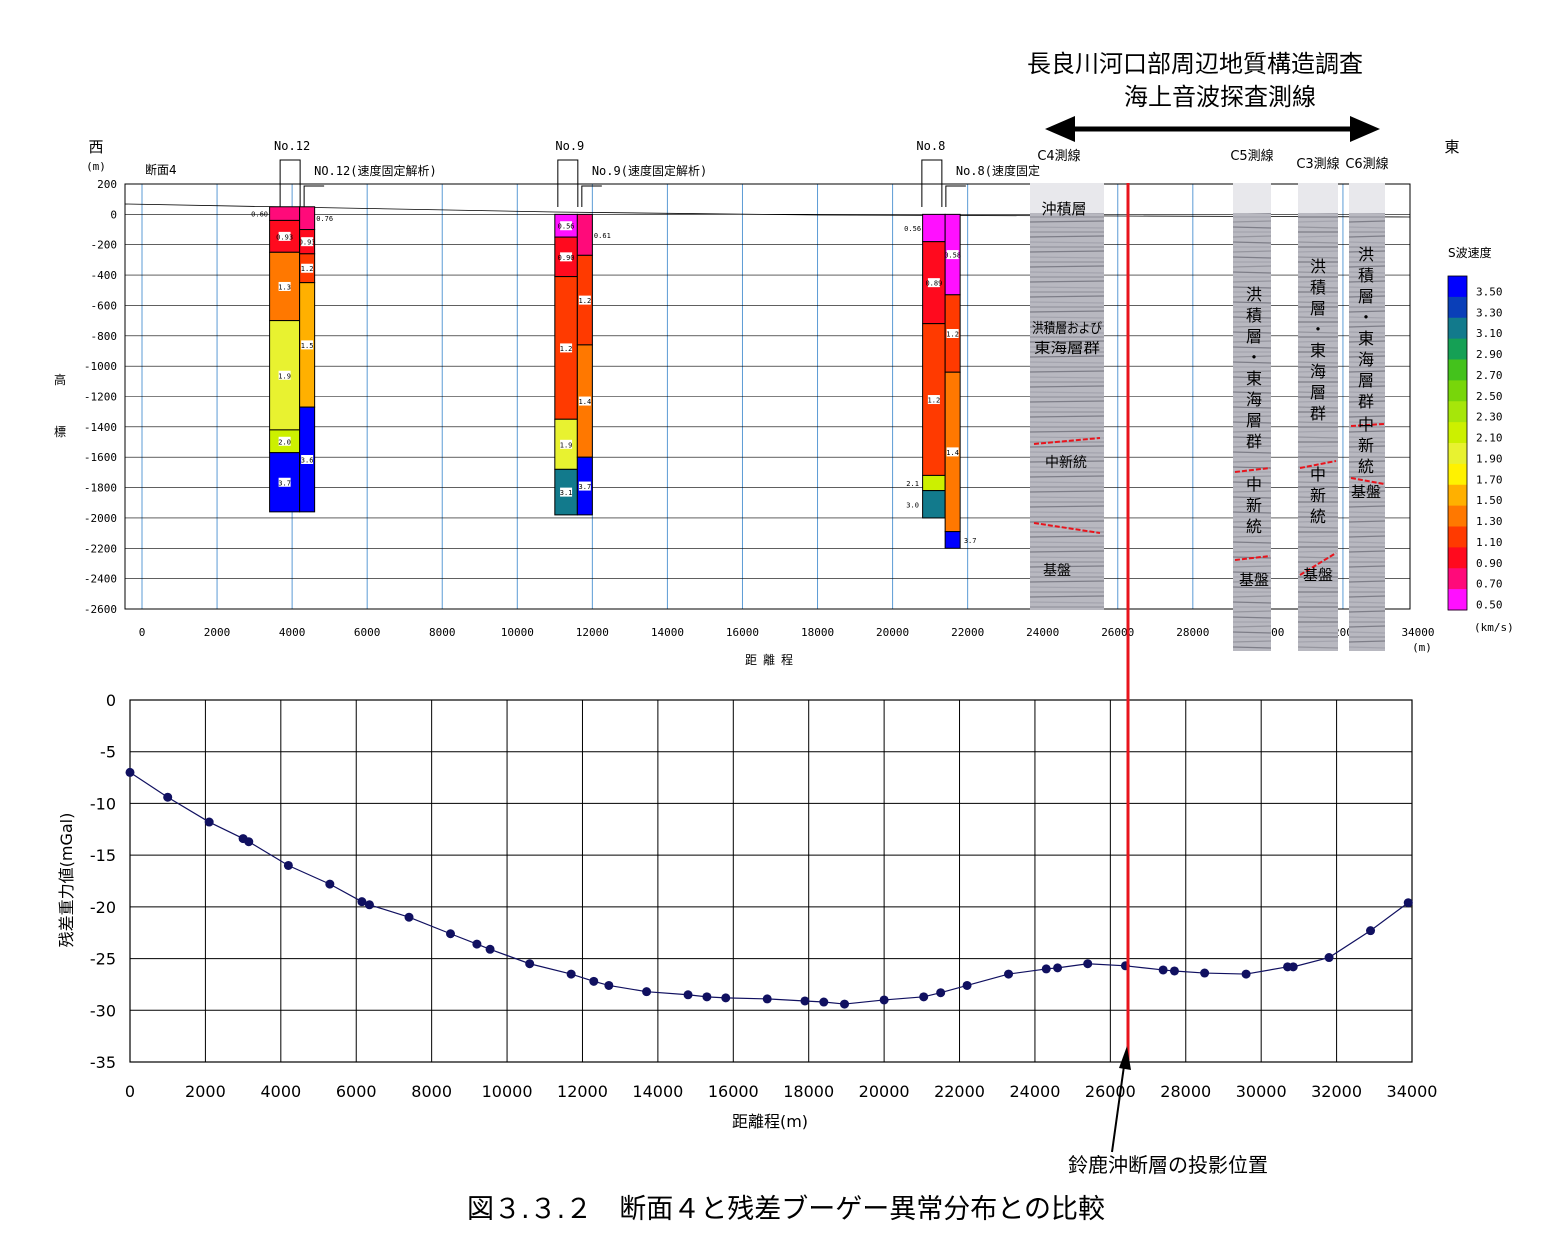 Image resolution: width=1558 pixels, height=1248 pixels. What do you see at coordinates (100, 397) in the screenshot?
I see `section-y-tick-label: -1200` at bounding box center [100, 397].